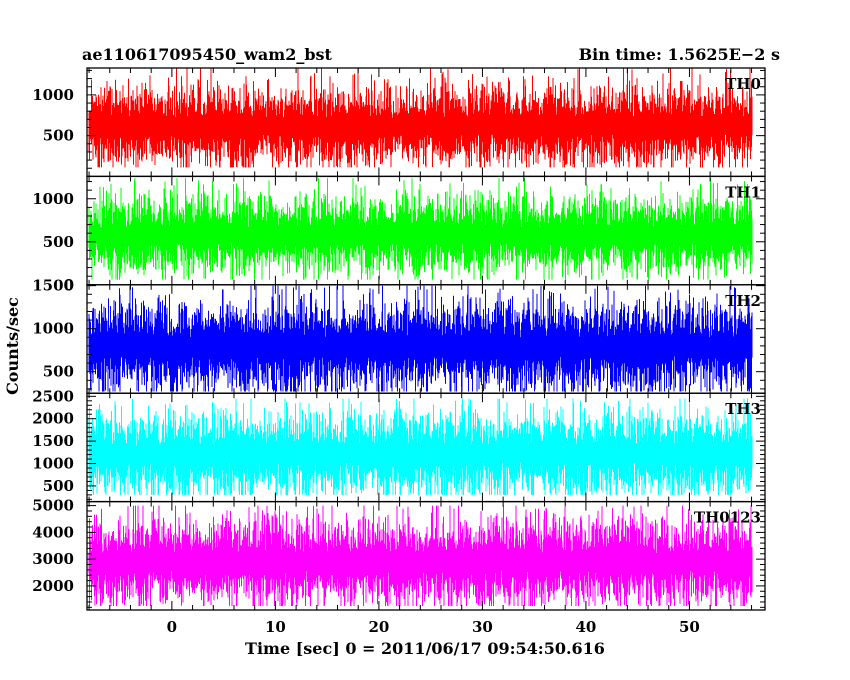 The width and height of the screenshot is (850, 680). What do you see at coordinates (172, 627) in the screenshot?
I see `x-tick-label: 0` at bounding box center [172, 627].